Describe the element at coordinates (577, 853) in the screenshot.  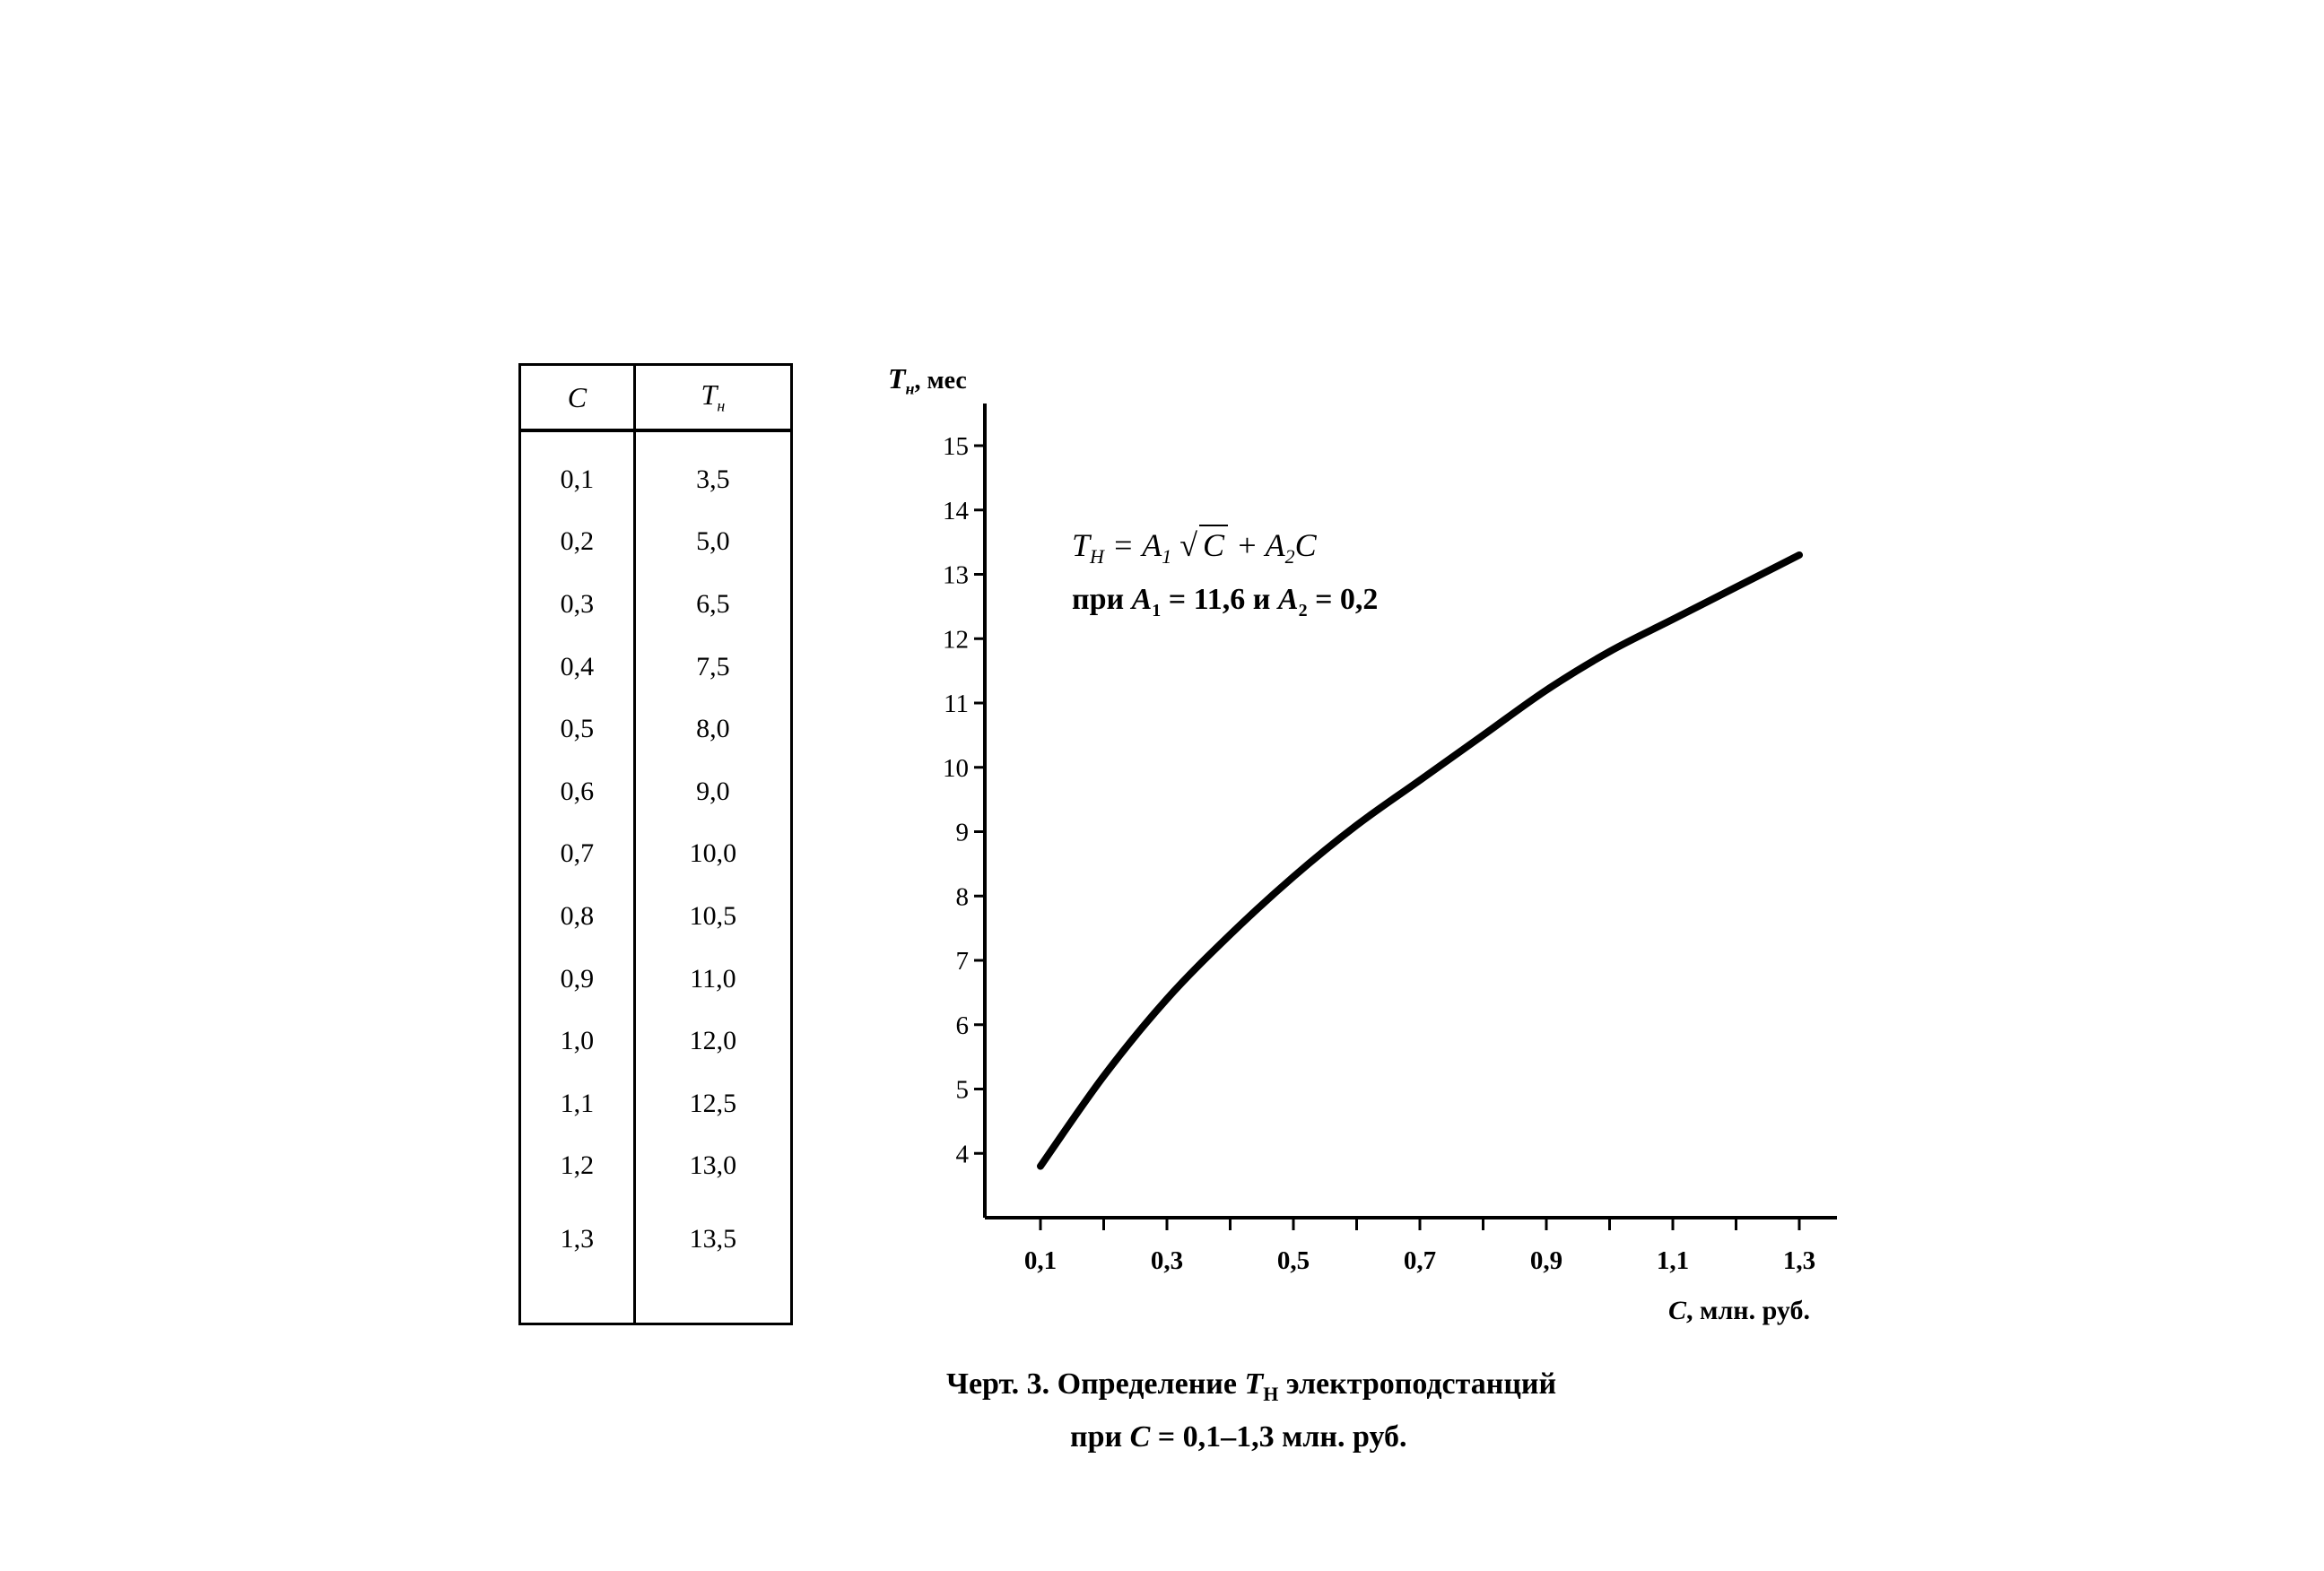
I see `c-cell: 0,7` at that location.